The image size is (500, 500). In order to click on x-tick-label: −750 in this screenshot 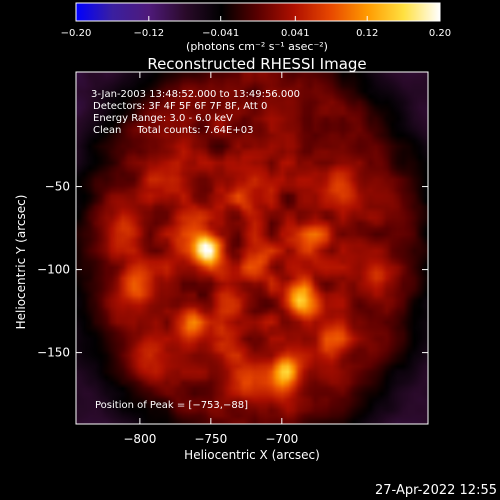, I will do `click(210, 439)`.